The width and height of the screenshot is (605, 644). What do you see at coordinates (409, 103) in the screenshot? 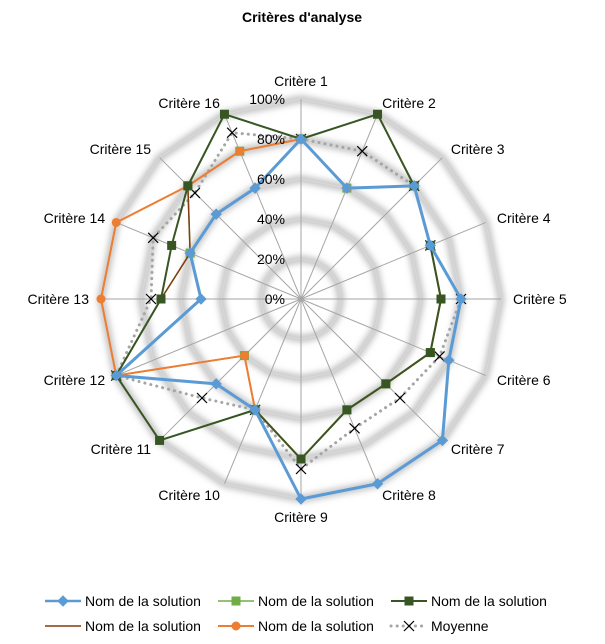
I see `category-label: Critère 2` at bounding box center [409, 103].